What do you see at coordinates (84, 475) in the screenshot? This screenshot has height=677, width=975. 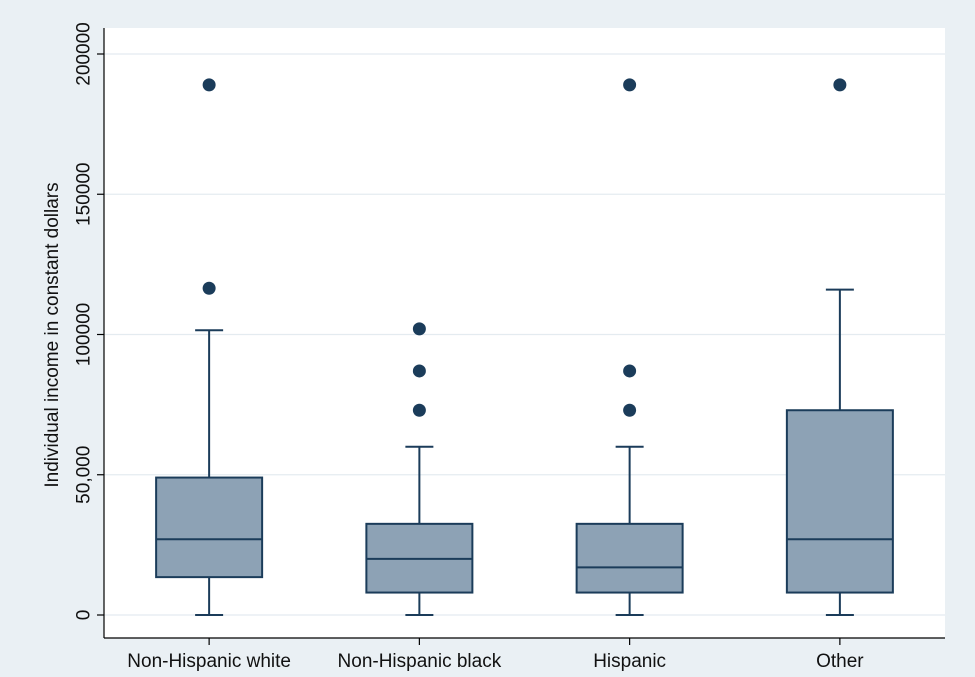 I see `y-tick-label: 50,000` at bounding box center [84, 475].